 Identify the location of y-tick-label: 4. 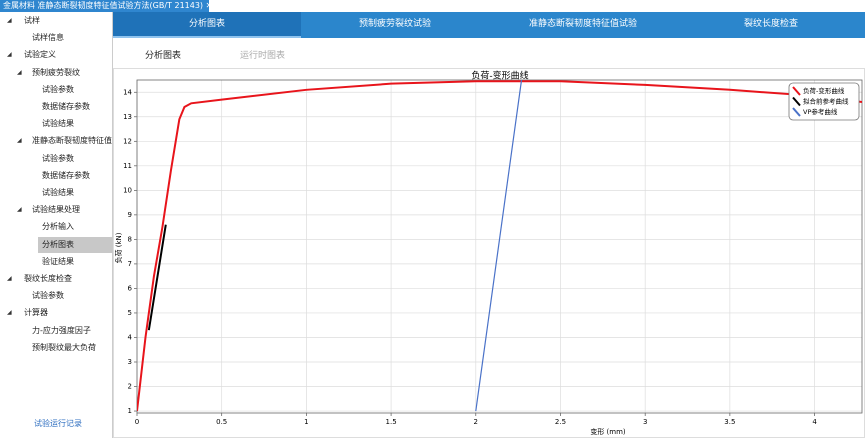
(130, 337).